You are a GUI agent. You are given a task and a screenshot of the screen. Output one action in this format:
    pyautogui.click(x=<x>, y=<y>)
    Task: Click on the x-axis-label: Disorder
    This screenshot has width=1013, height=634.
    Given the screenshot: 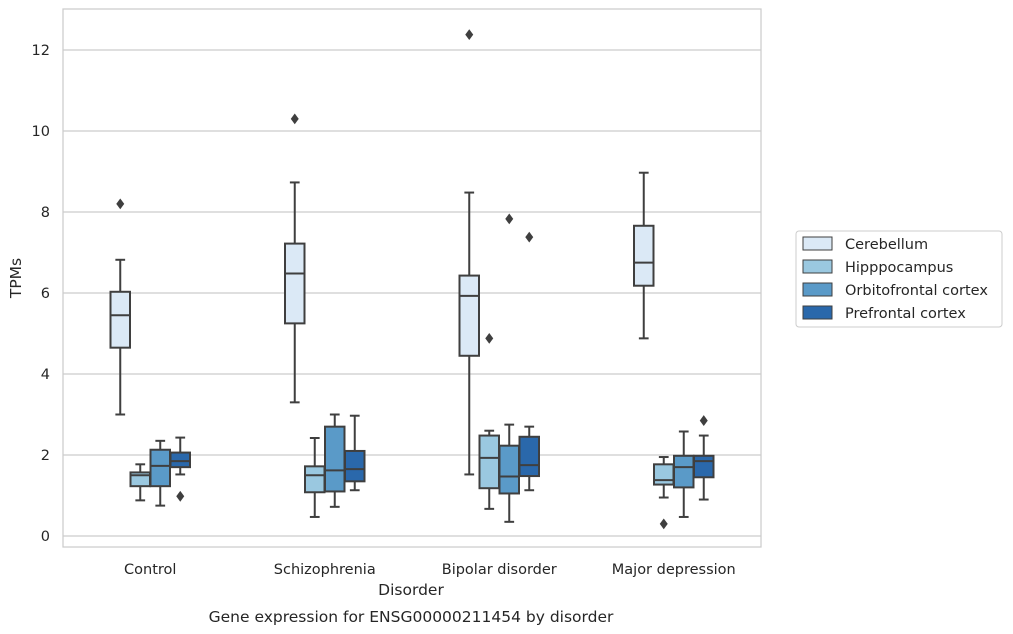 What is the action you would take?
    pyautogui.click(x=411, y=590)
    